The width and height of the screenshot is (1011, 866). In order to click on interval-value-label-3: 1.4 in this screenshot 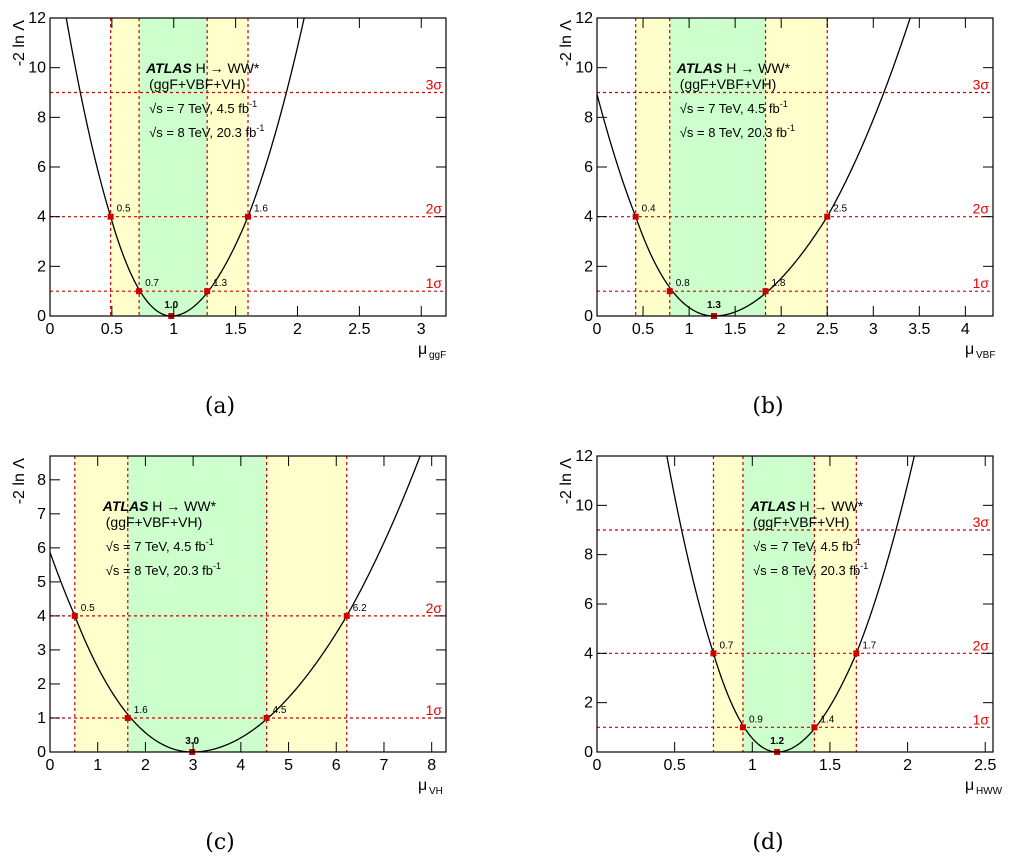, I will do `click(827, 719)`.